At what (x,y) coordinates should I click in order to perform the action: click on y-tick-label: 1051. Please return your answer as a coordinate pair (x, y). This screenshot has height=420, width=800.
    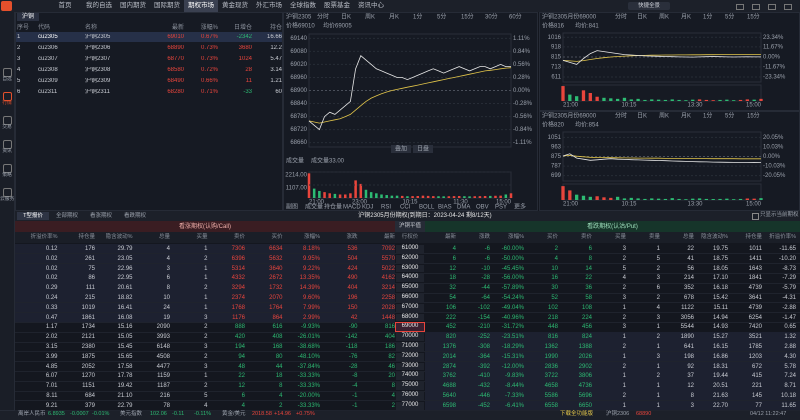
    Looking at the image, I should click on (555, 138).